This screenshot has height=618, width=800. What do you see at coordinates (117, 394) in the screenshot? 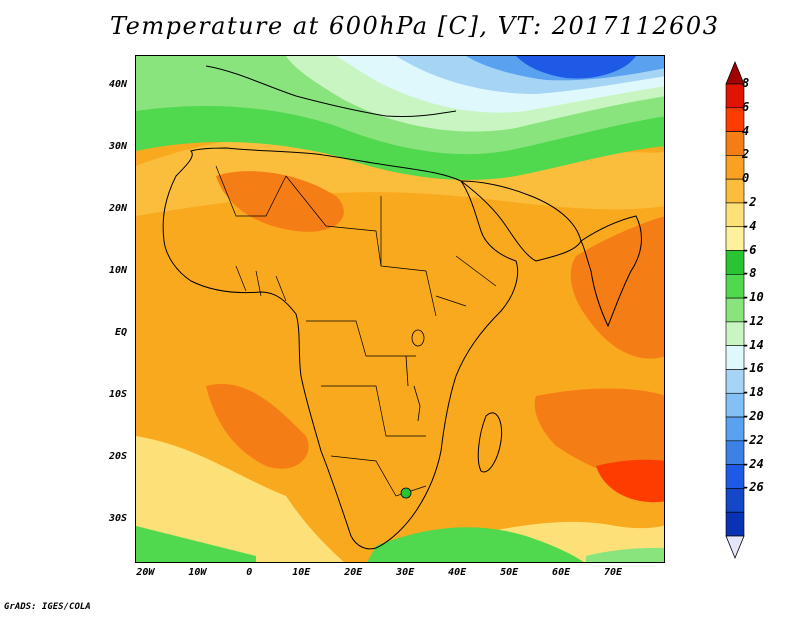
I see `lat-tick-label: 10S` at bounding box center [117, 394].